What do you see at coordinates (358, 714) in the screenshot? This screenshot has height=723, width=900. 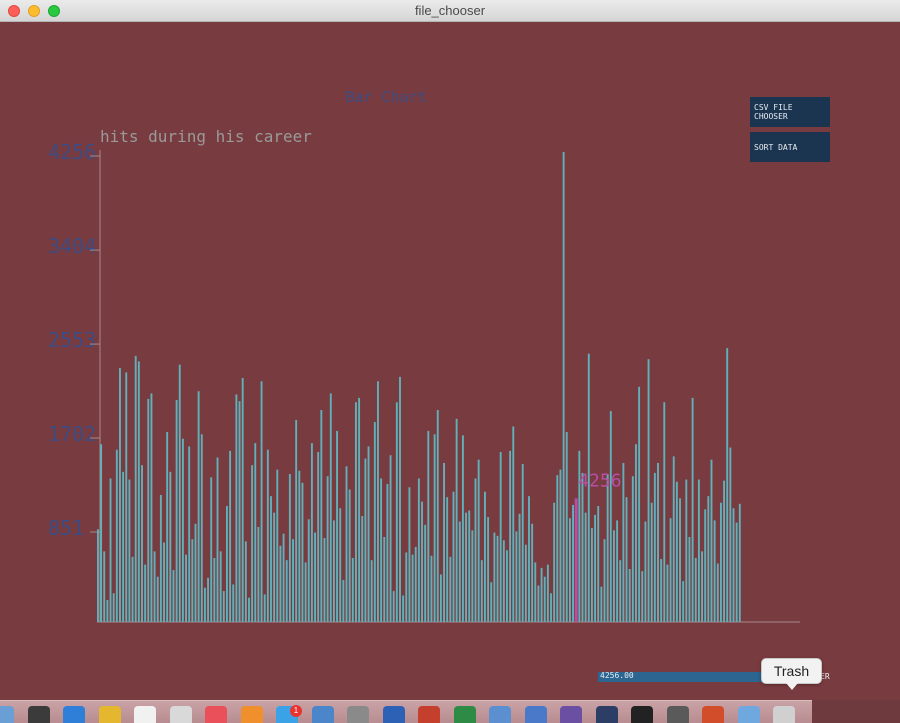 I see `system-preferences-icon` at bounding box center [358, 714].